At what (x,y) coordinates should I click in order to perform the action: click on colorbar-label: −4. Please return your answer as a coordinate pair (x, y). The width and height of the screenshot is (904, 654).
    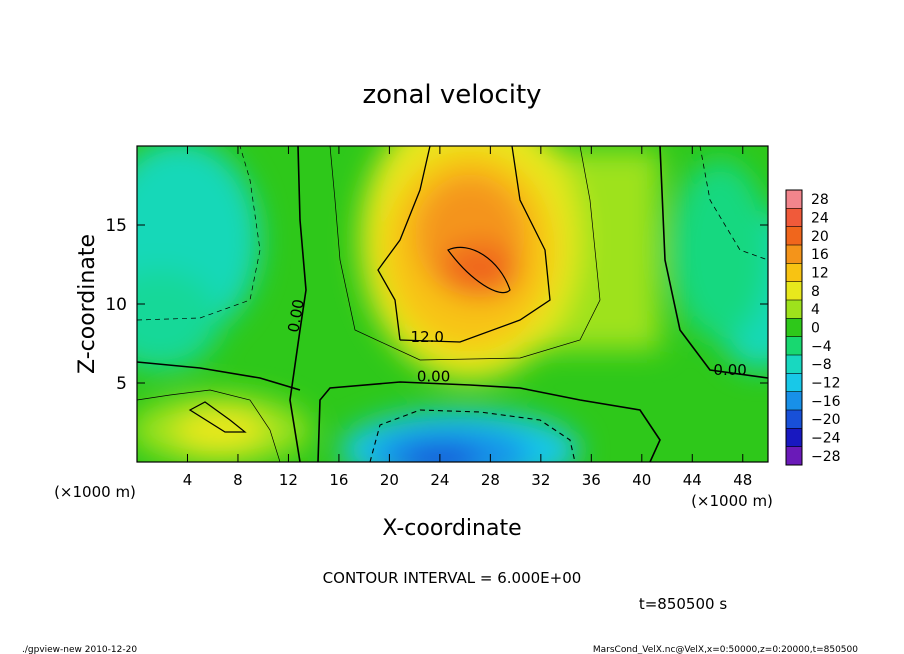
    Looking at the image, I should click on (821, 347).